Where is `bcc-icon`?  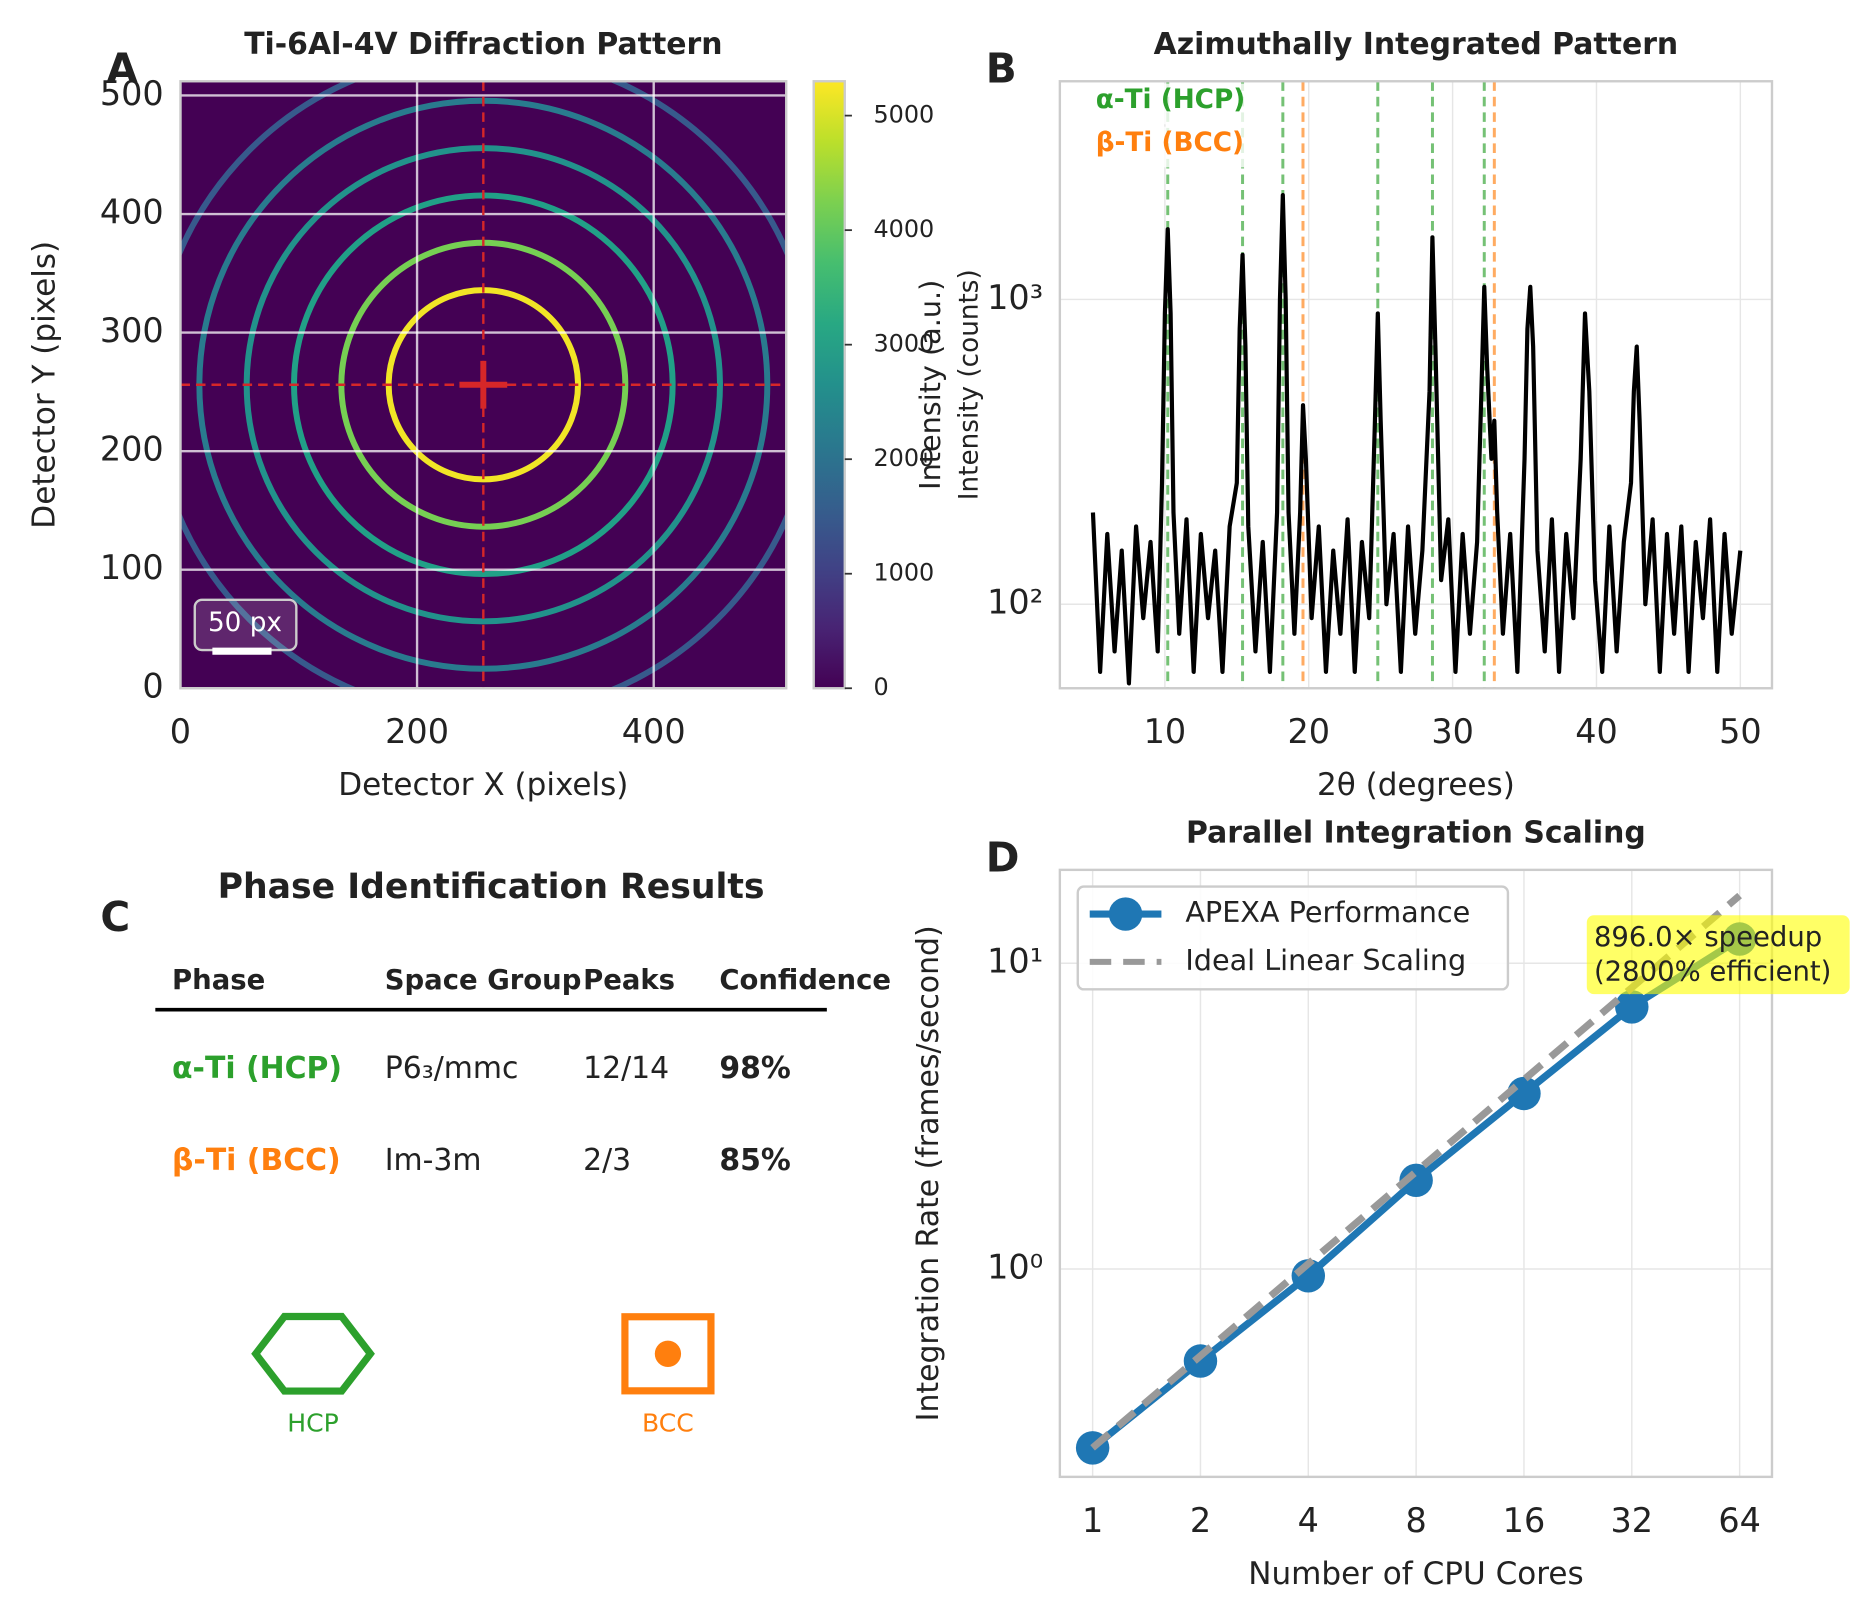 bcc-icon is located at coordinates (668, 1354).